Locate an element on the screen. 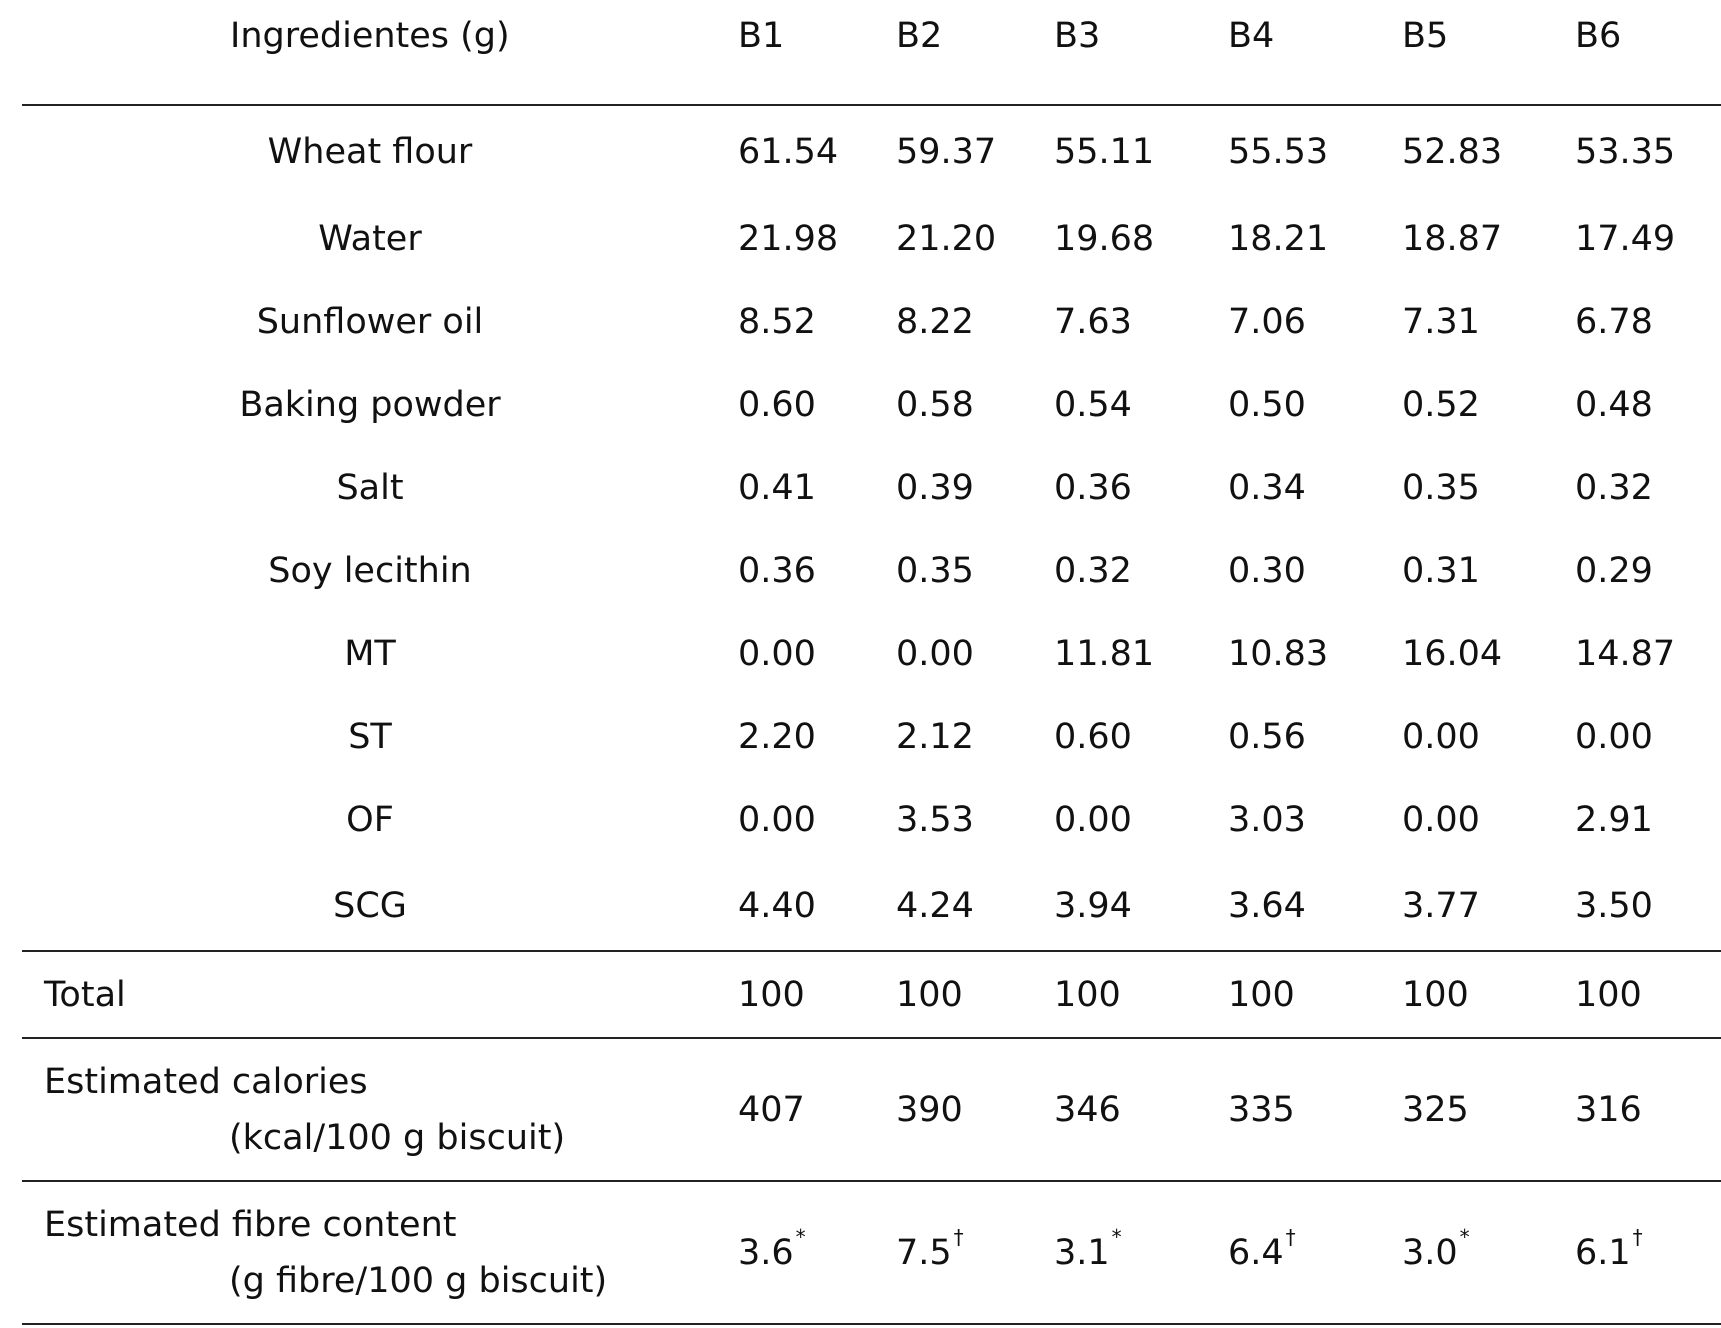 The height and width of the screenshot is (1328, 1721). table-cell: 0.32 is located at coordinates (1093, 570).